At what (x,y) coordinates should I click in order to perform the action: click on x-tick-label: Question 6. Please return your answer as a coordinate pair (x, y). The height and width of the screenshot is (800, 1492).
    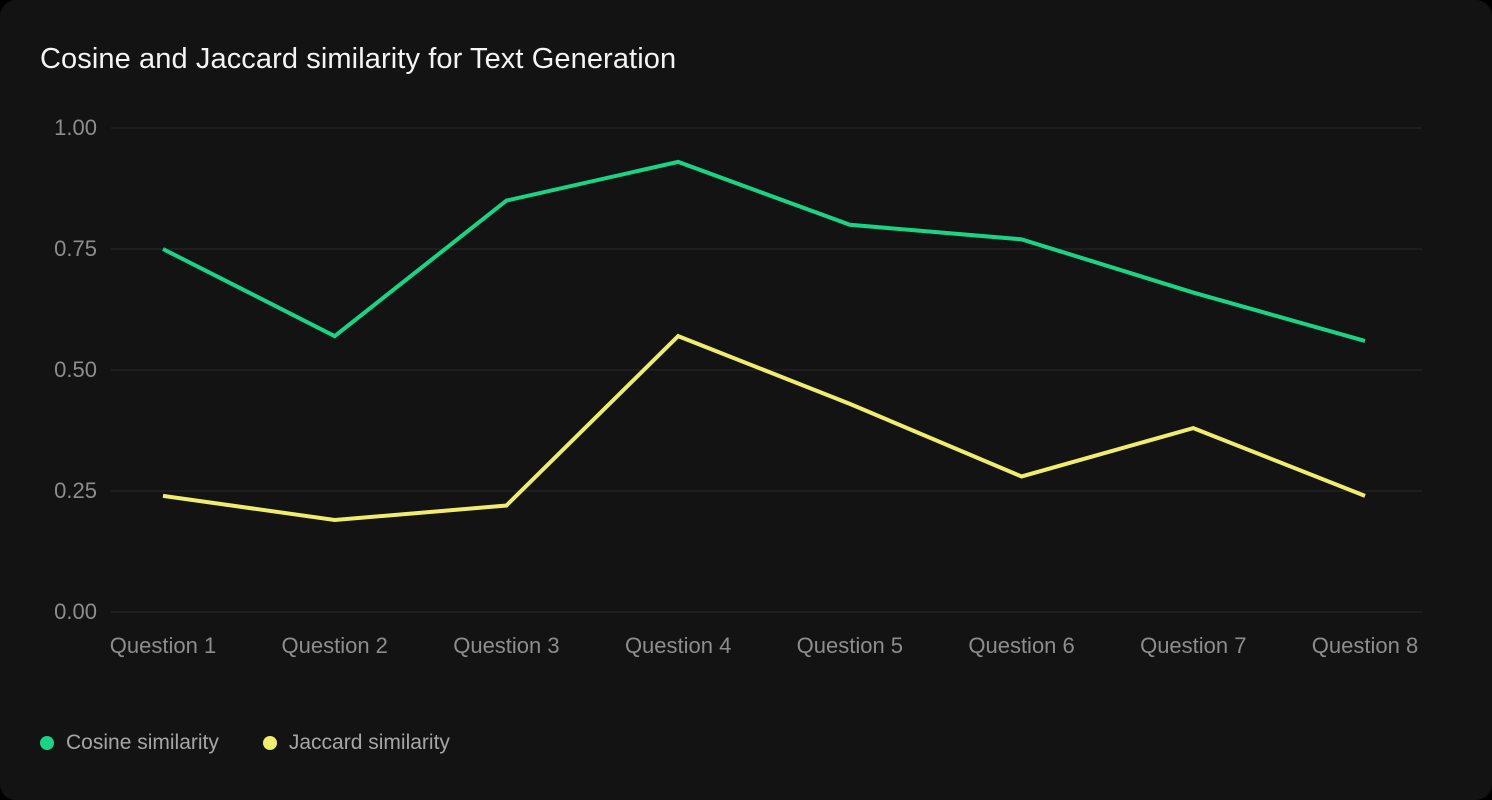
    Looking at the image, I should click on (1021, 645).